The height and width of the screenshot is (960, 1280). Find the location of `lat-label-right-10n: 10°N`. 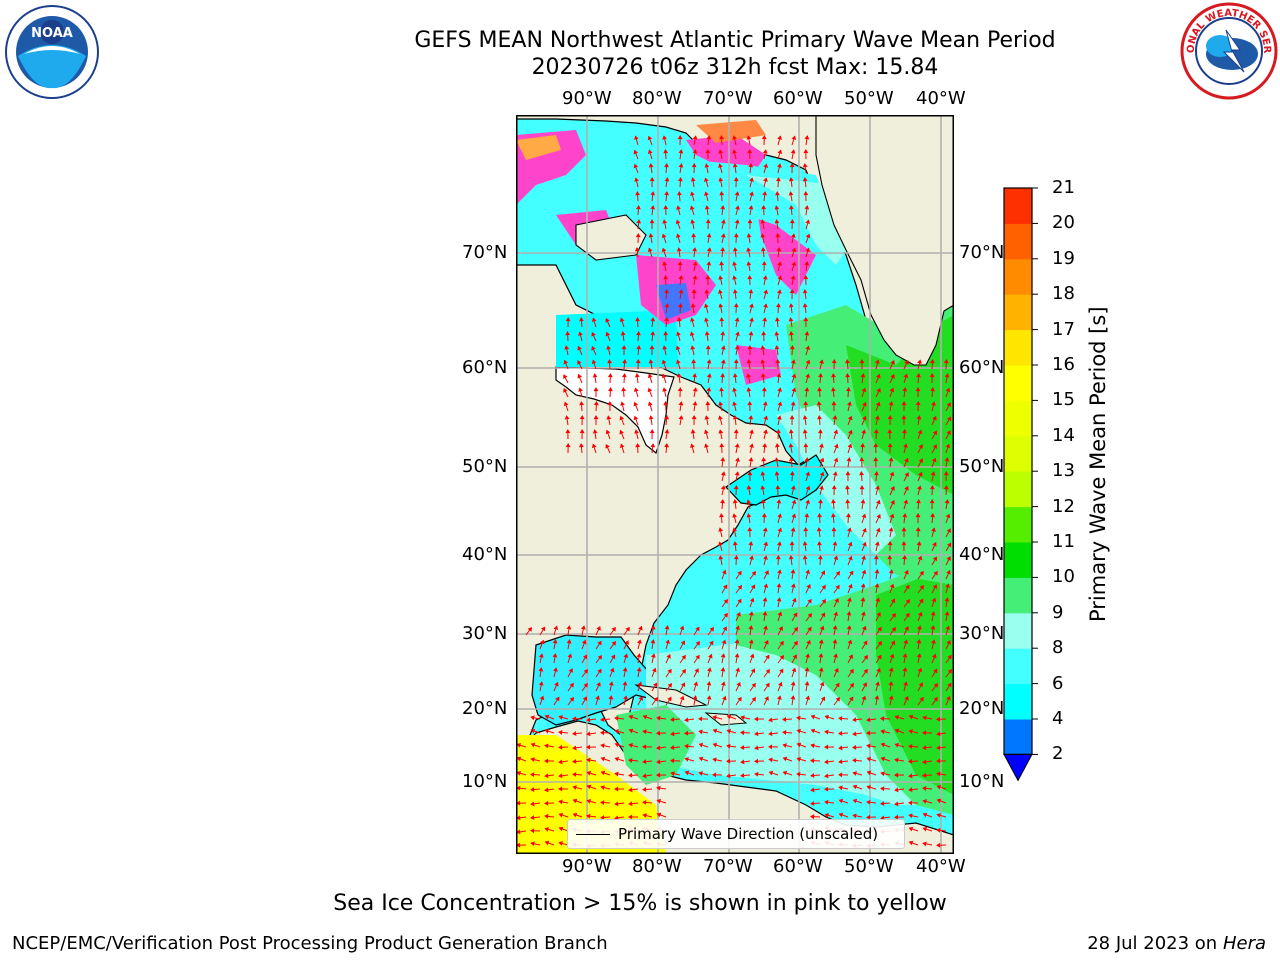

lat-label-right-10n: 10°N is located at coordinates (982, 781).